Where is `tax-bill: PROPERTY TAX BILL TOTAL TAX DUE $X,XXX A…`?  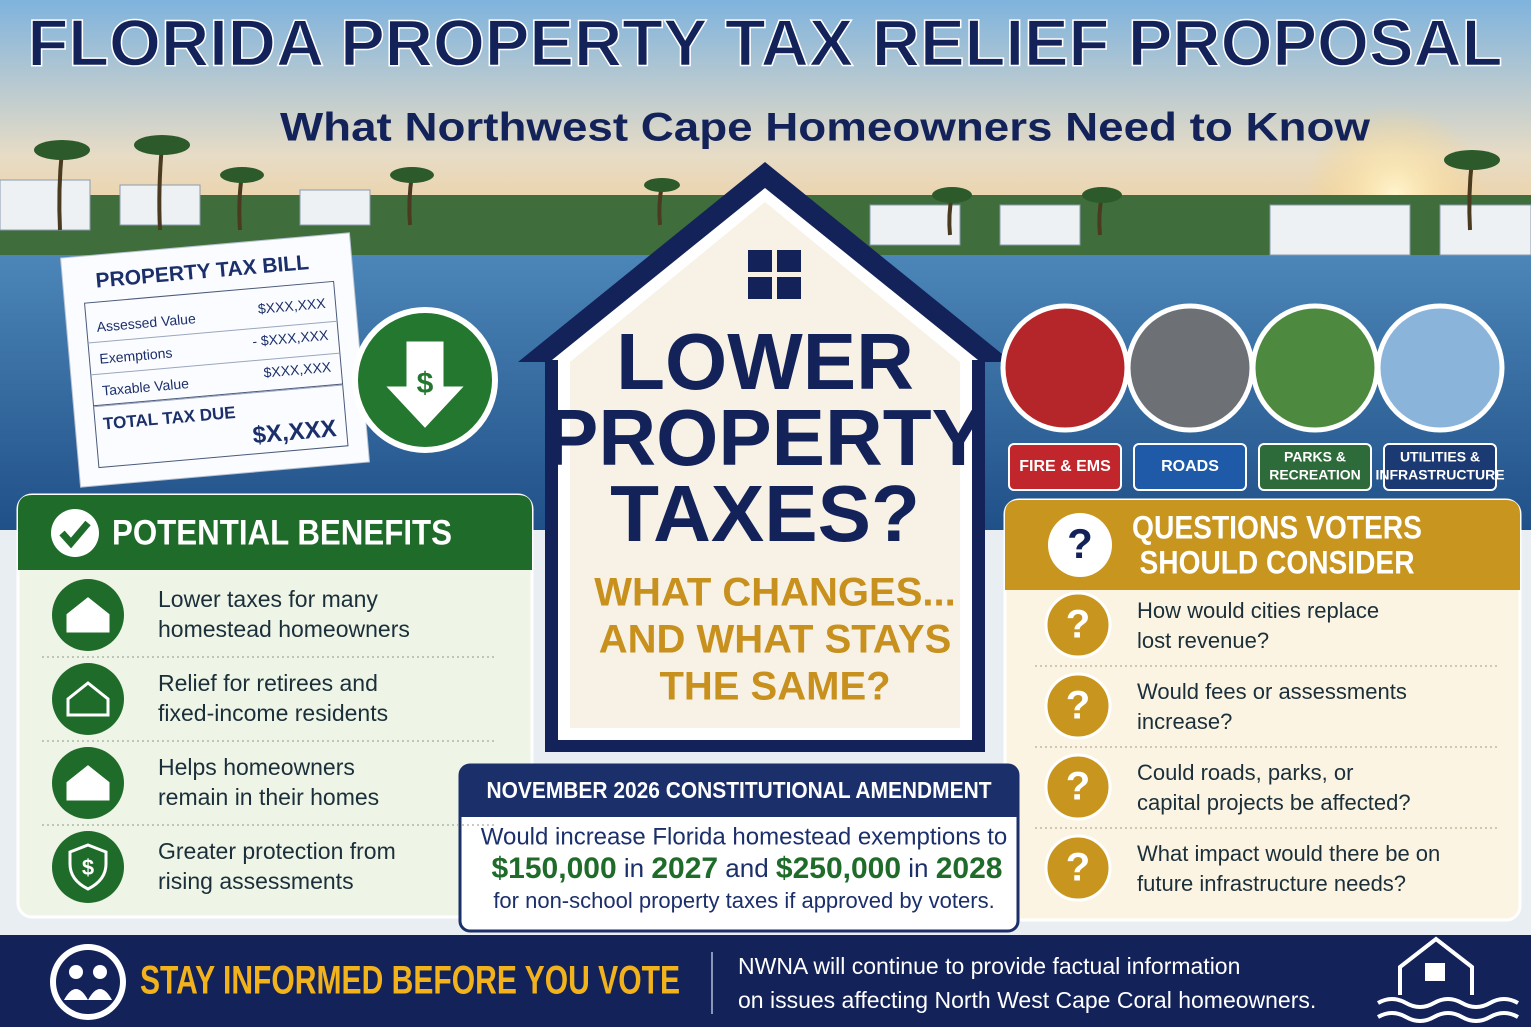 tax-bill: PROPERTY TAX BILL TOTAL TAX DUE $X,XXX A… is located at coordinates (215, 360).